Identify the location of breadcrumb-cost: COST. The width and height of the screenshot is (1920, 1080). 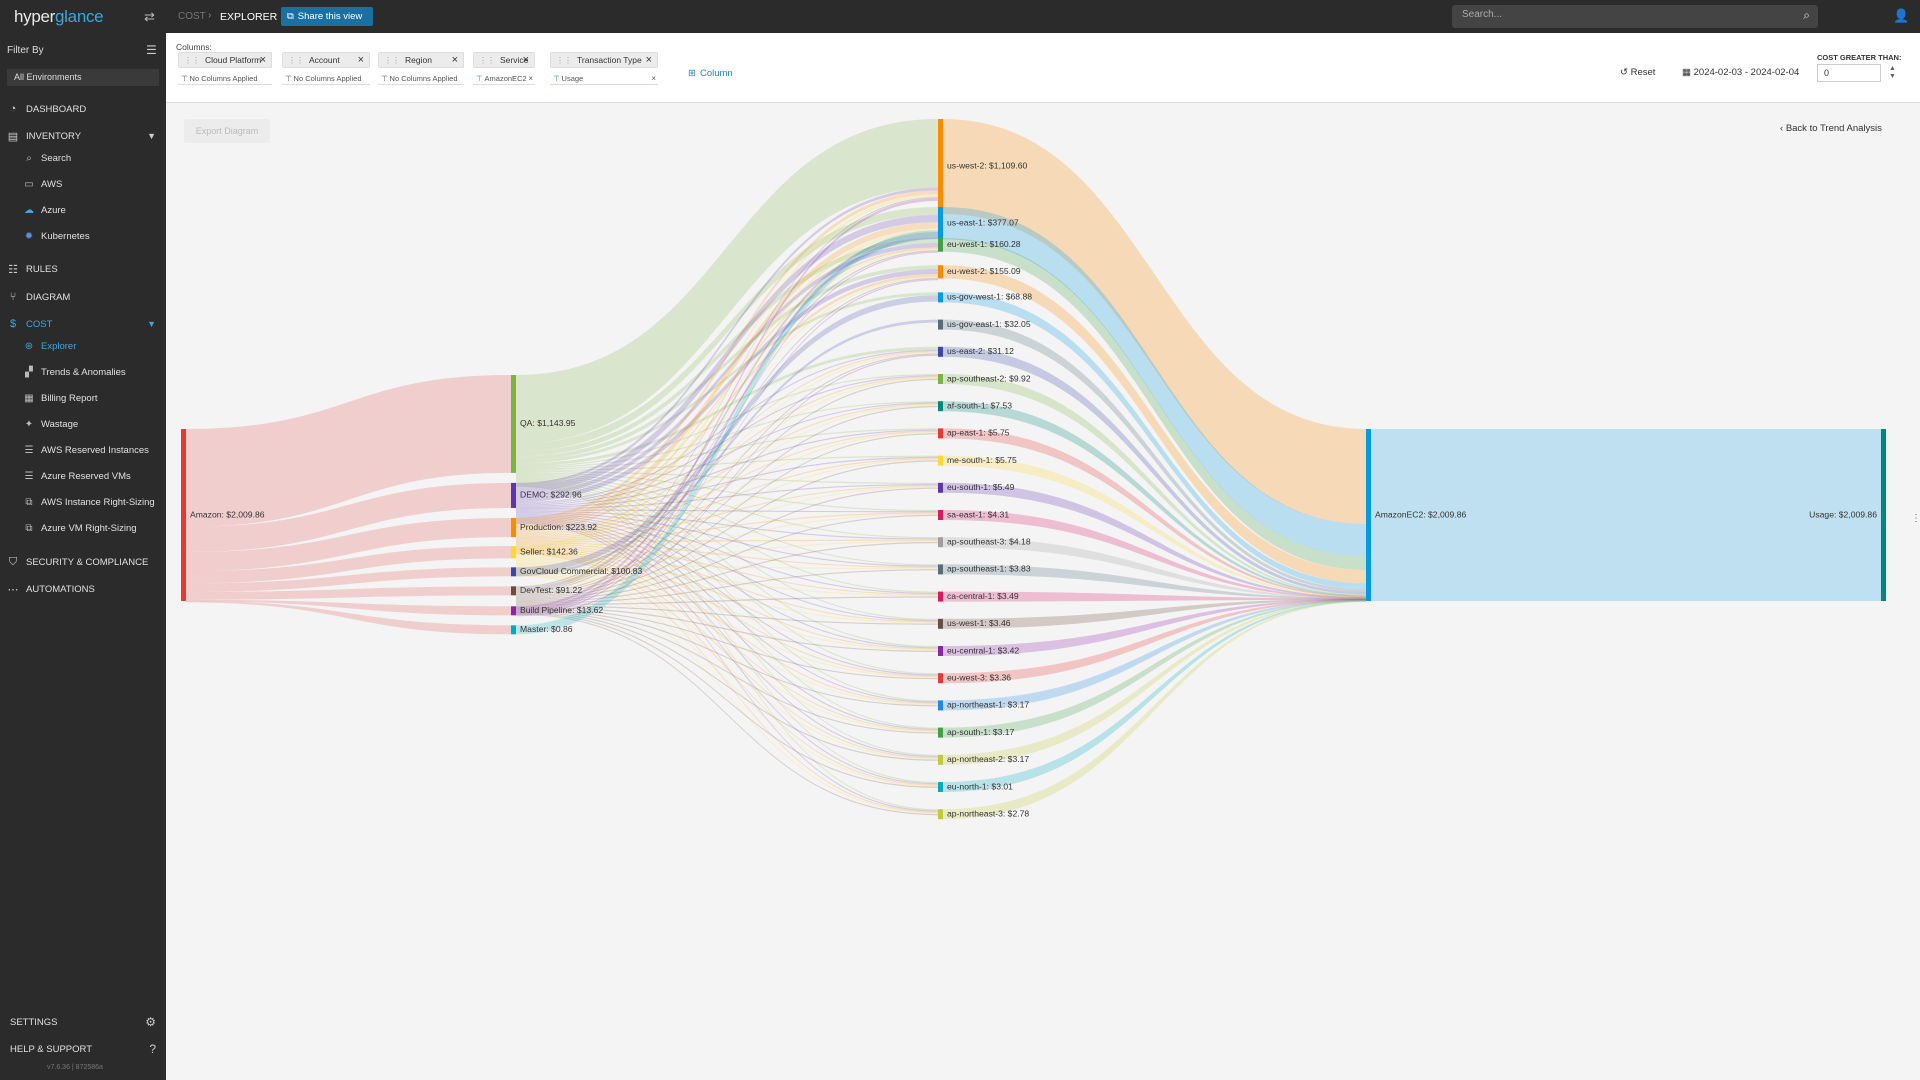
(192, 16).